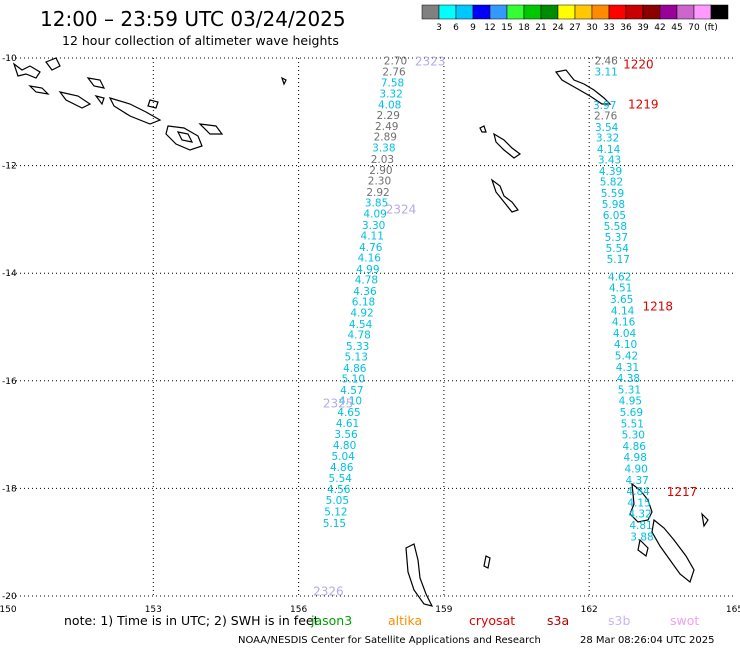  What do you see at coordinates (344, 446) in the screenshot?
I see `wave-height-value: 4.80` at bounding box center [344, 446].